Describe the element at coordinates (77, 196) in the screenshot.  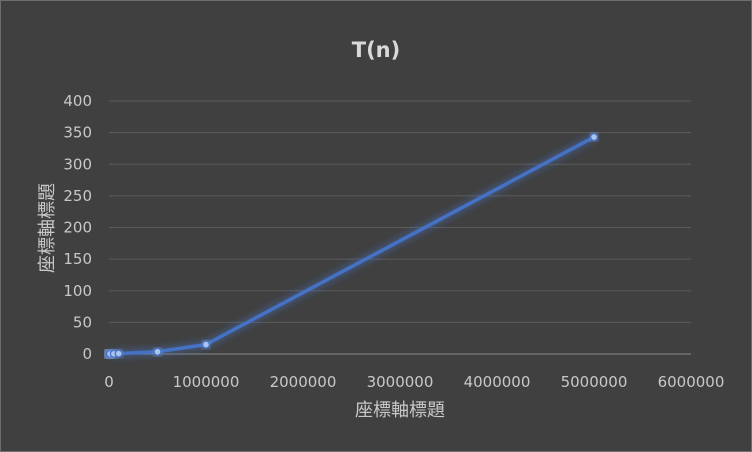
I see `y-tick-label-5: 250` at that location.